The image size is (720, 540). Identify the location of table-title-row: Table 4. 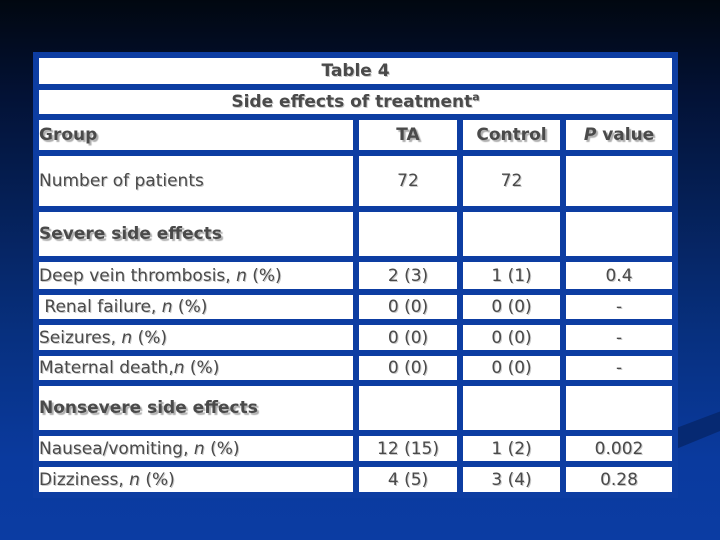
(355, 71).